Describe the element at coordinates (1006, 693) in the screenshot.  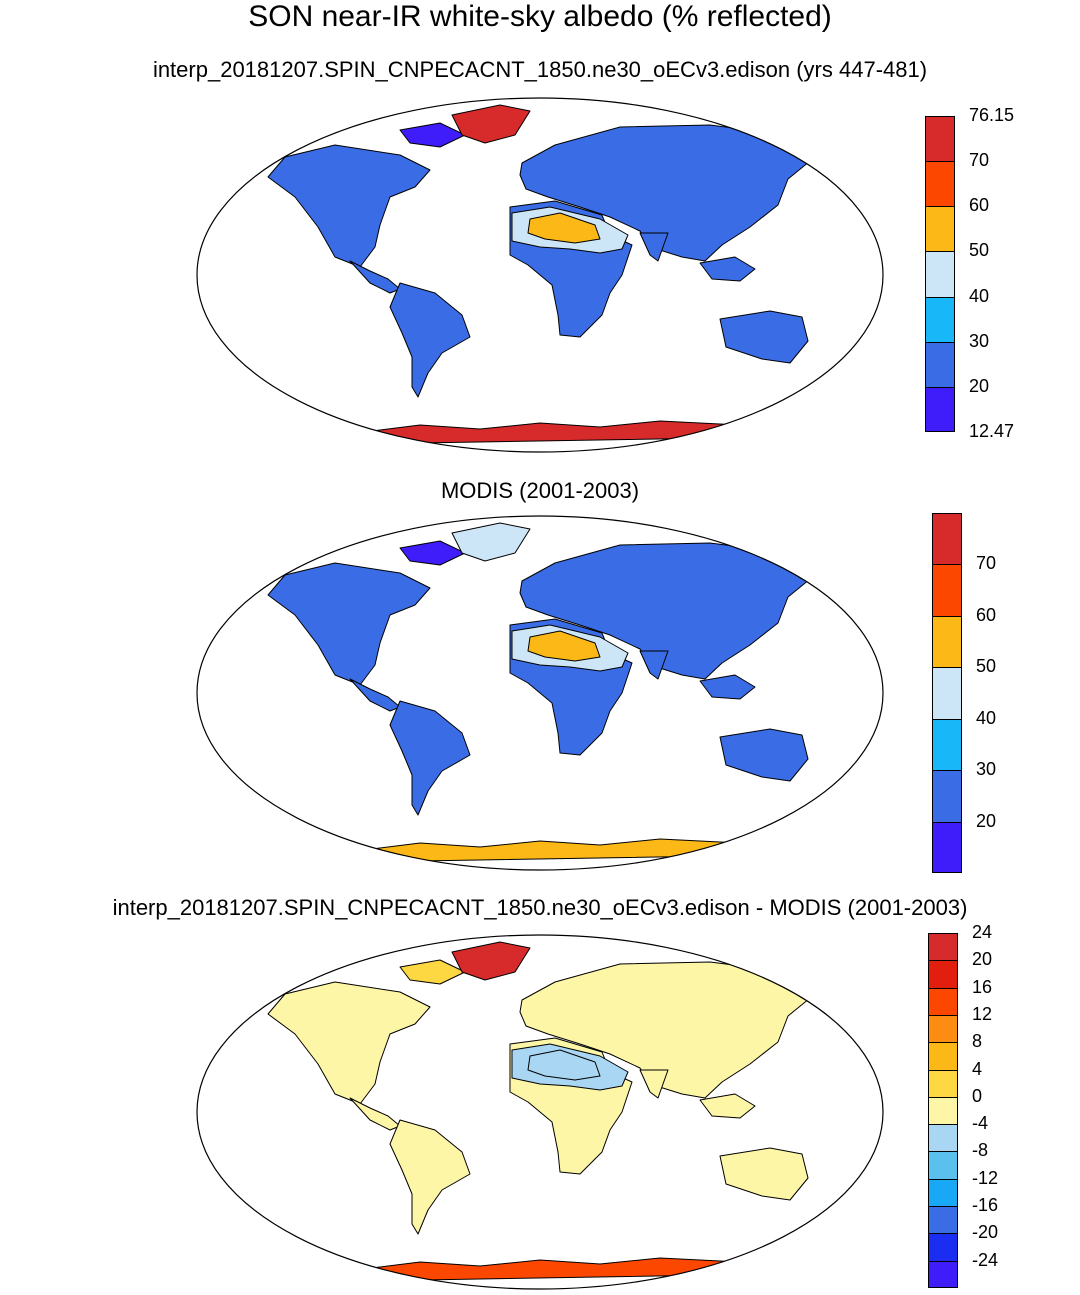
I see `panel-2-colorbar: 20 30 40 50 60 70` at that location.